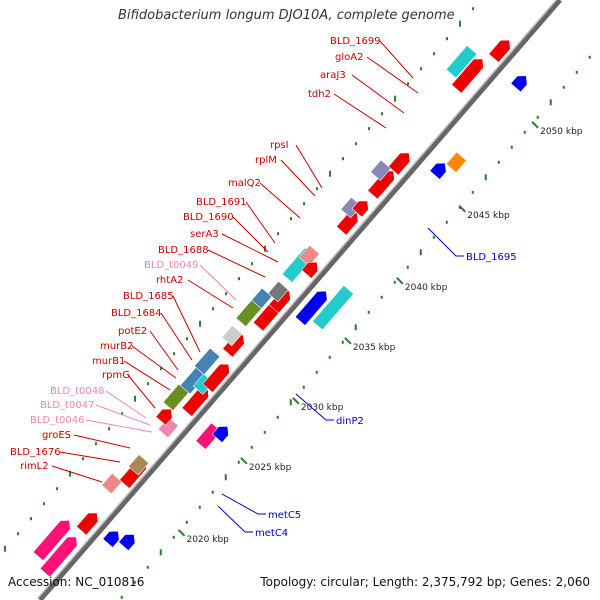 The image size is (600, 600). I want to click on gene-label-bld-t0049: BLD_t0049, so click(171, 265).